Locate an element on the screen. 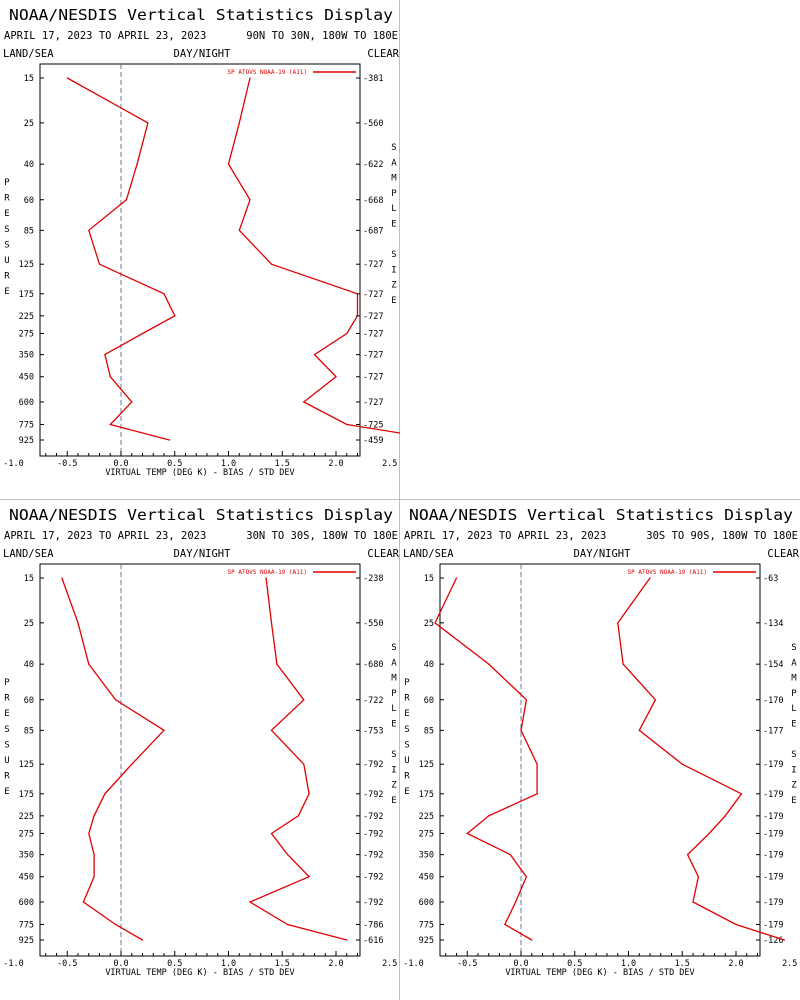  y-tick-label: 925 is located at coordinates (426, 941).